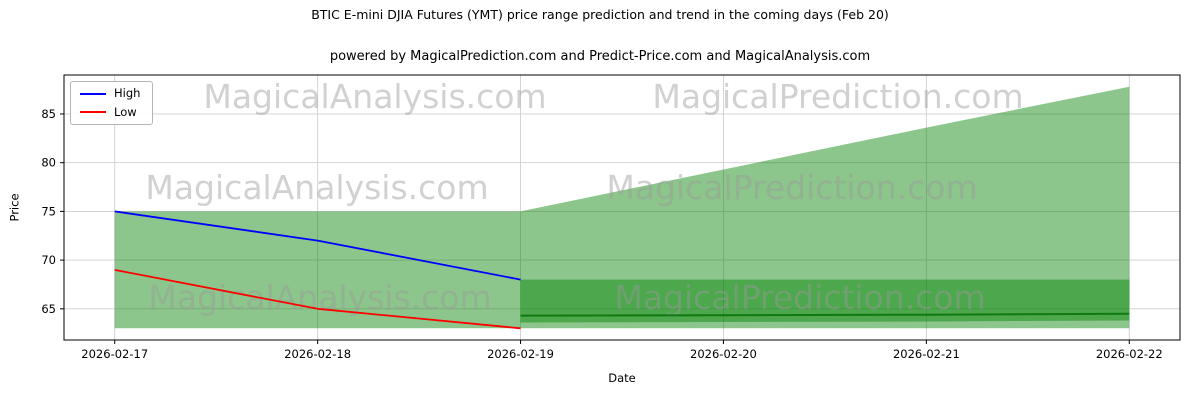  I want to click on y-axis-ticks: 65 70 75 80 85, so click(52, 211).